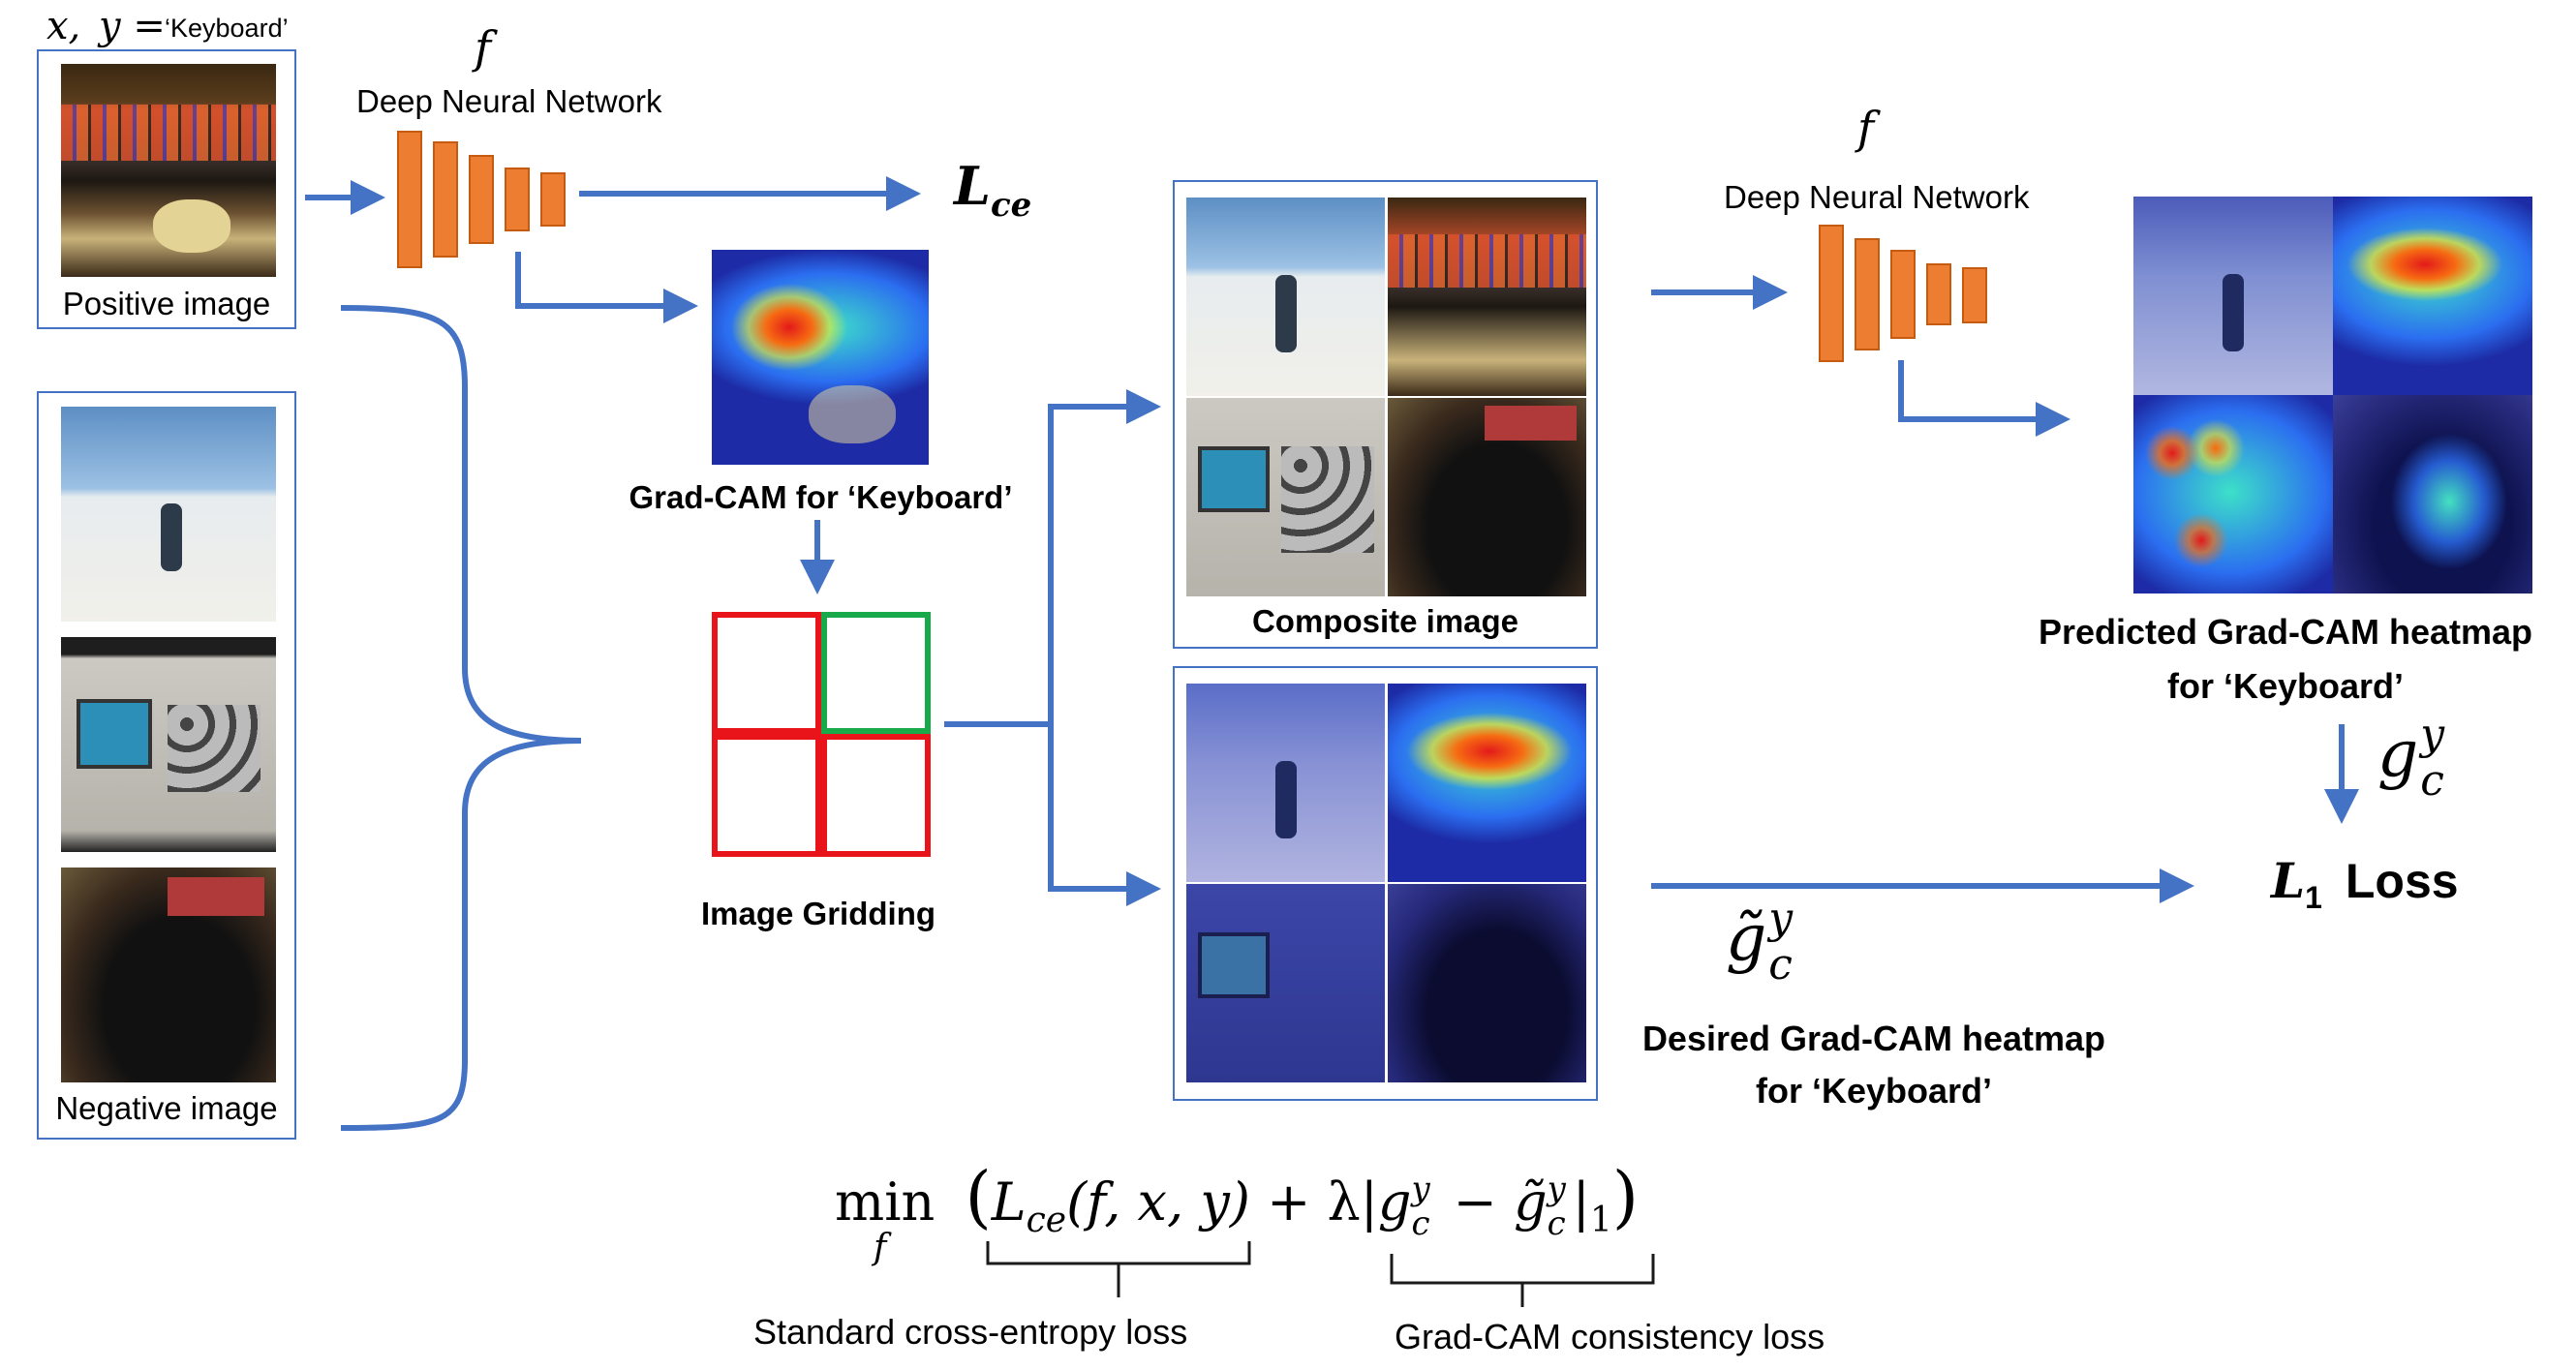  Describe the element at coordinates (1746, 937) in the screenshot. I see `gt-main: g̃` at that location.